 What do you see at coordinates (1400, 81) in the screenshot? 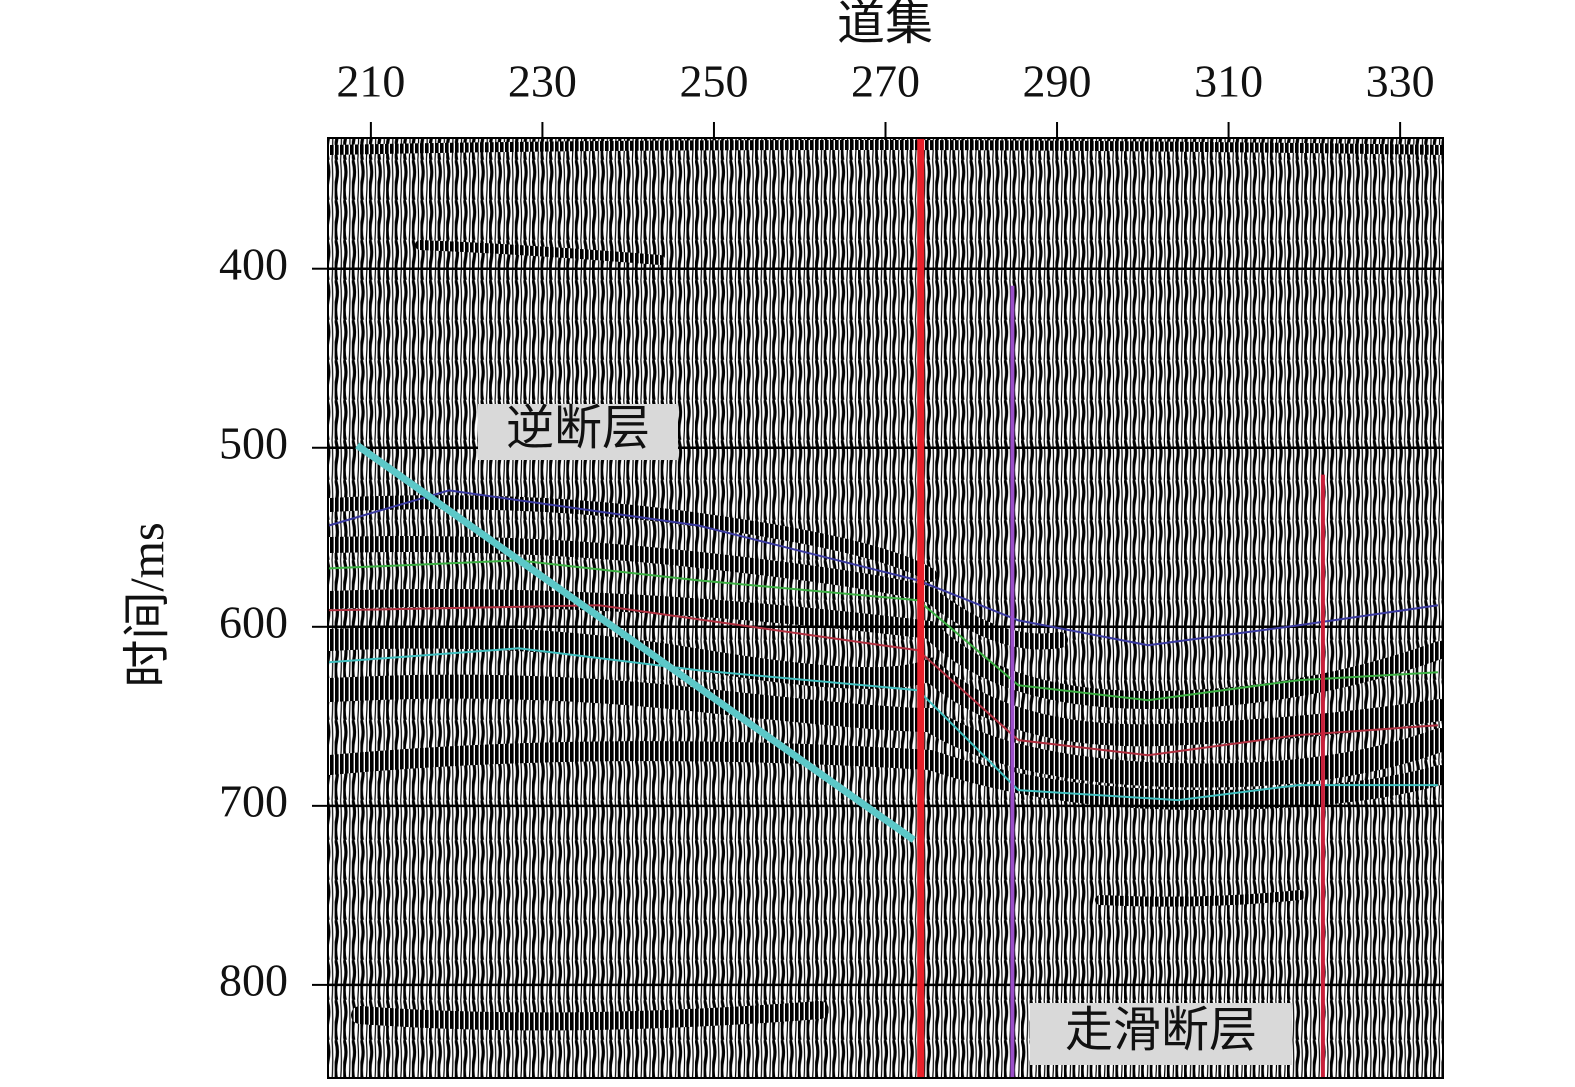
I see `x-tick-label: 330` at bounding box center [1400, 81].